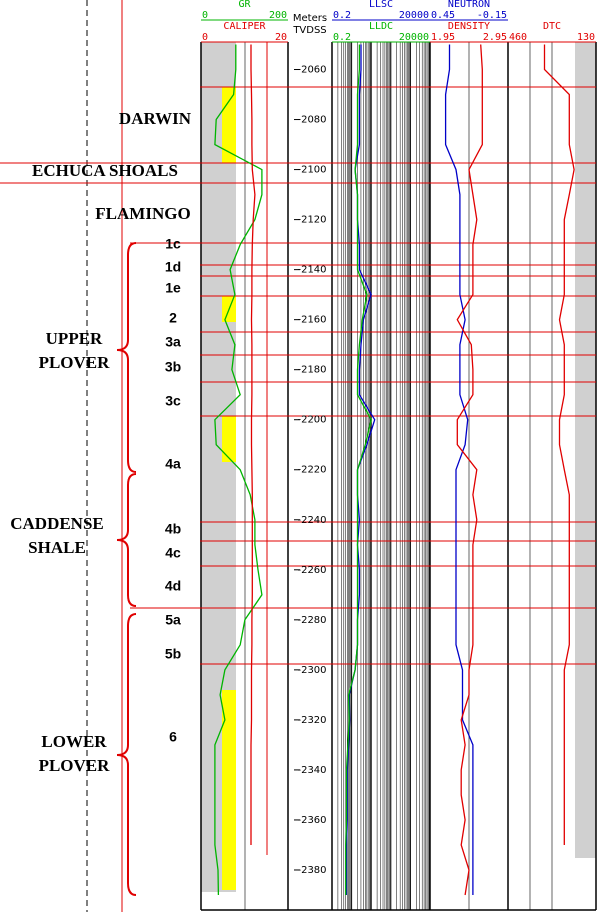 This screenshot has height=912, width=597. Describe the element at coordinates (173, 401) in the screenshot. I see `zone-label: 3c` at that location.